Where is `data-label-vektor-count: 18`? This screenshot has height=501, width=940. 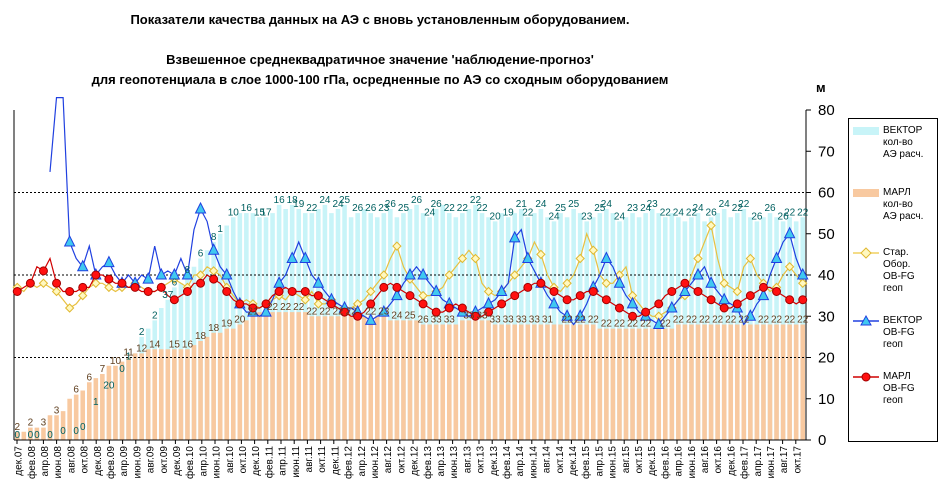
data-label-vektor-count: 18 is located at coordinates (293, 200).